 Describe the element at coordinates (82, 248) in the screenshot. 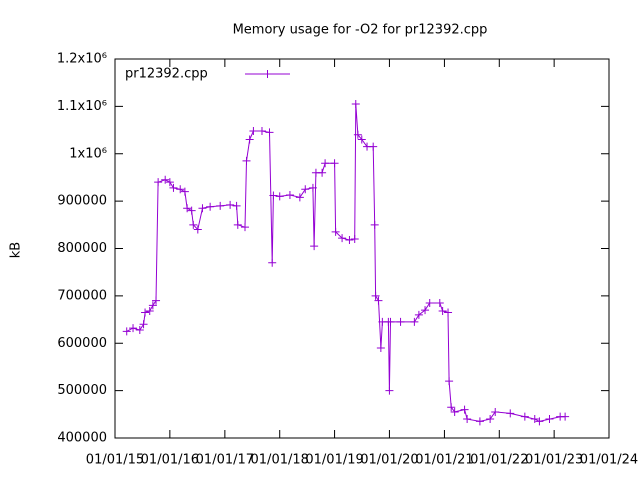

I see `y-tick-label: 800000` at that location.